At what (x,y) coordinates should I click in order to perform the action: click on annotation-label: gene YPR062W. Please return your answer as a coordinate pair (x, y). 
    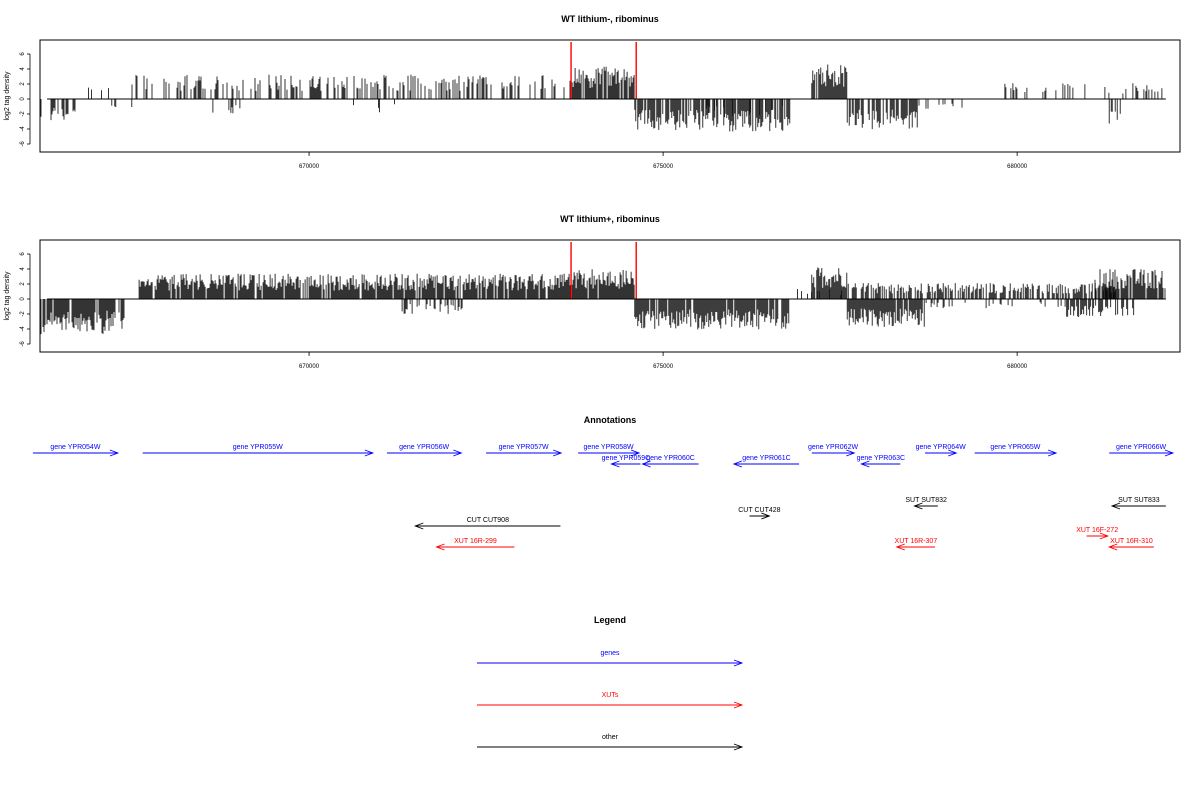
    Looking at the image, I should click on (833, 447).